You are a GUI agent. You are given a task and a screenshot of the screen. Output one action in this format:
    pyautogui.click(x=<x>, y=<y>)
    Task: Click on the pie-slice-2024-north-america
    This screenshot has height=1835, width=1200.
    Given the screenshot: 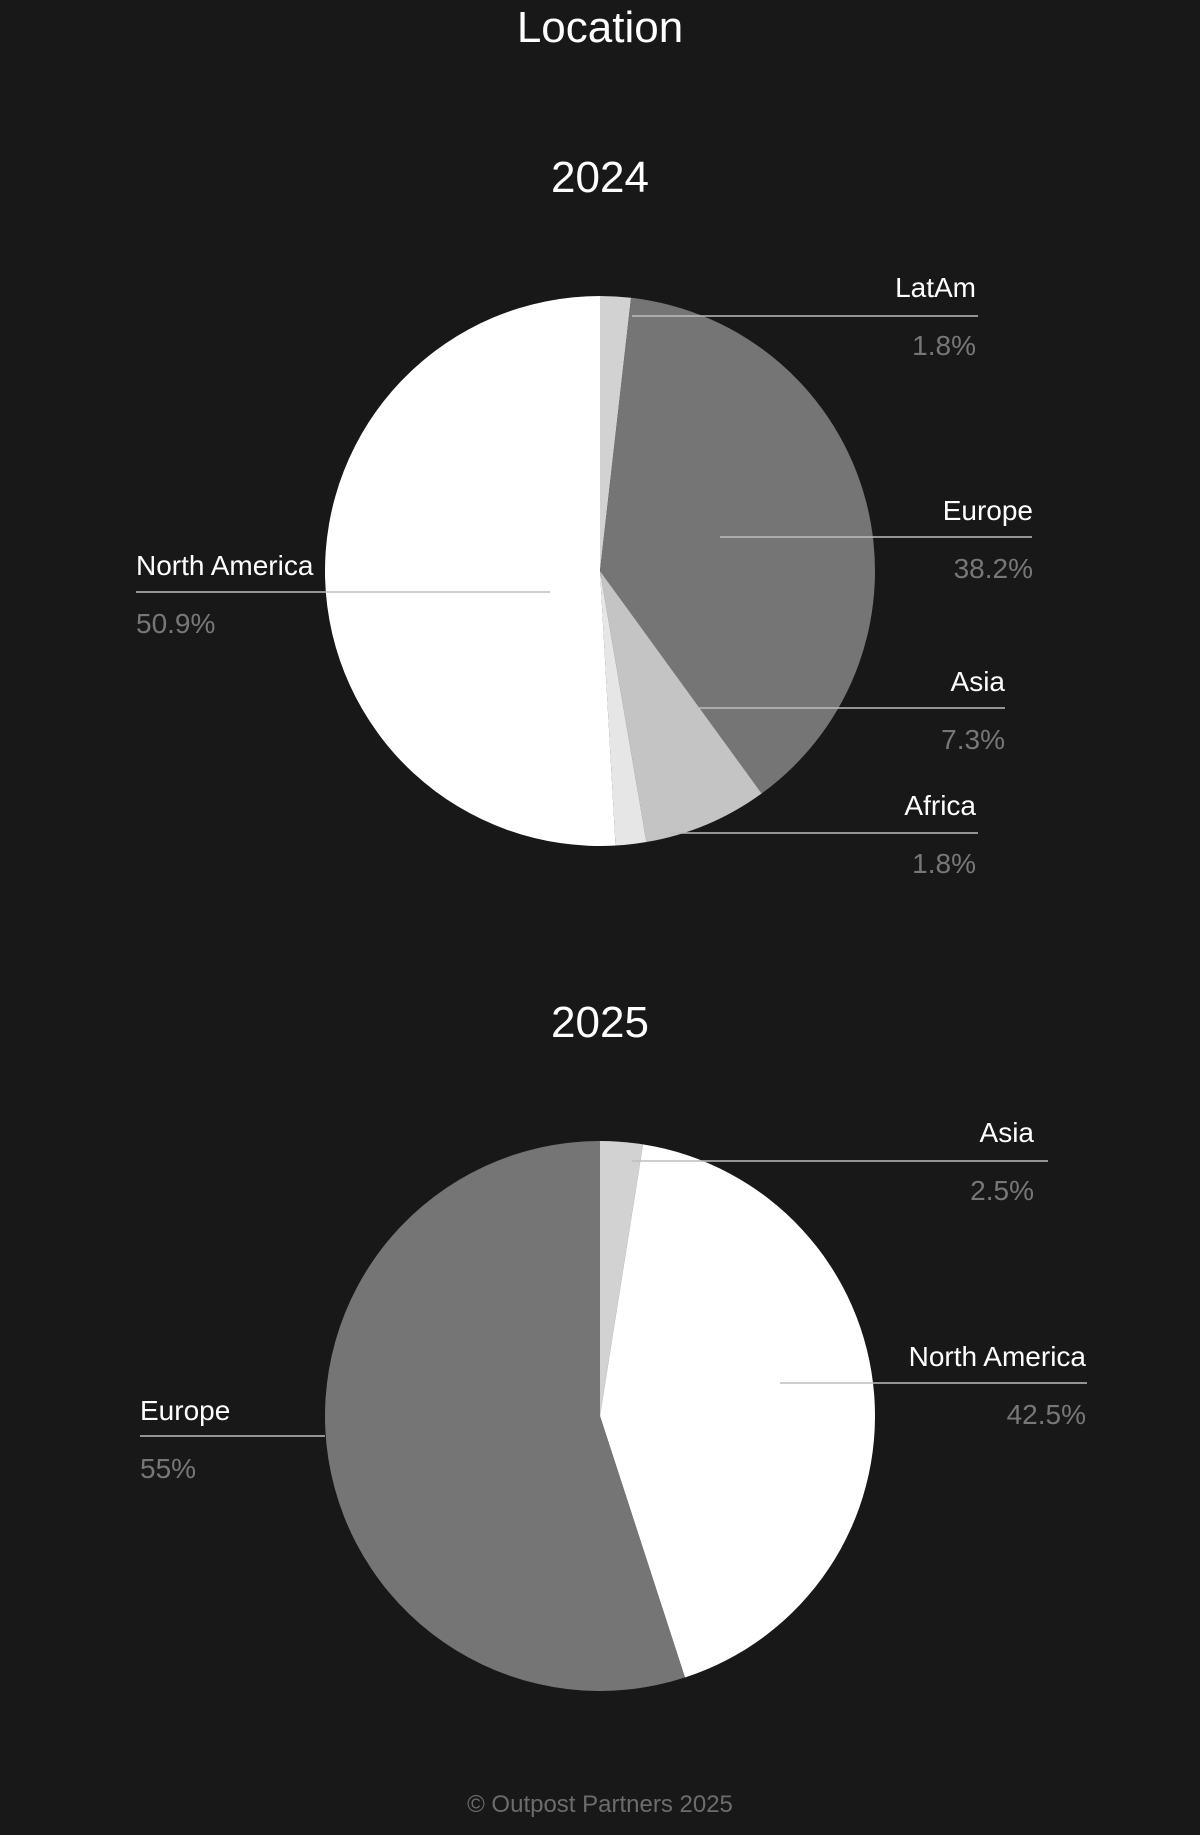 What is the action you would take?
    pyautogui.click(x=470, y=571)
    